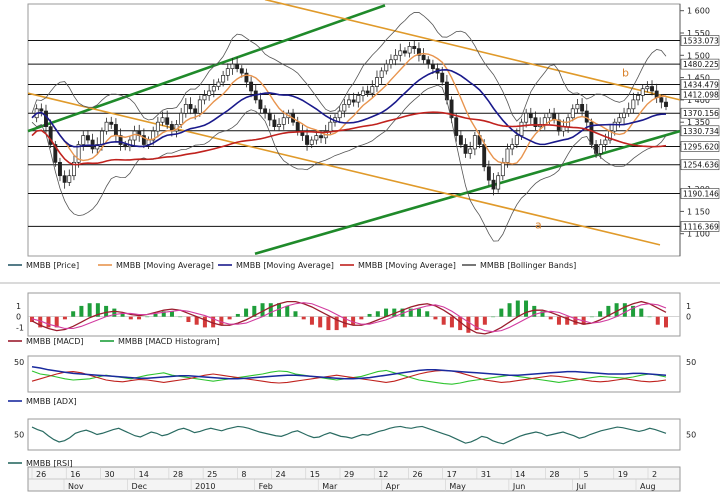  I want to click on day-label: 16, so click(75, 474).